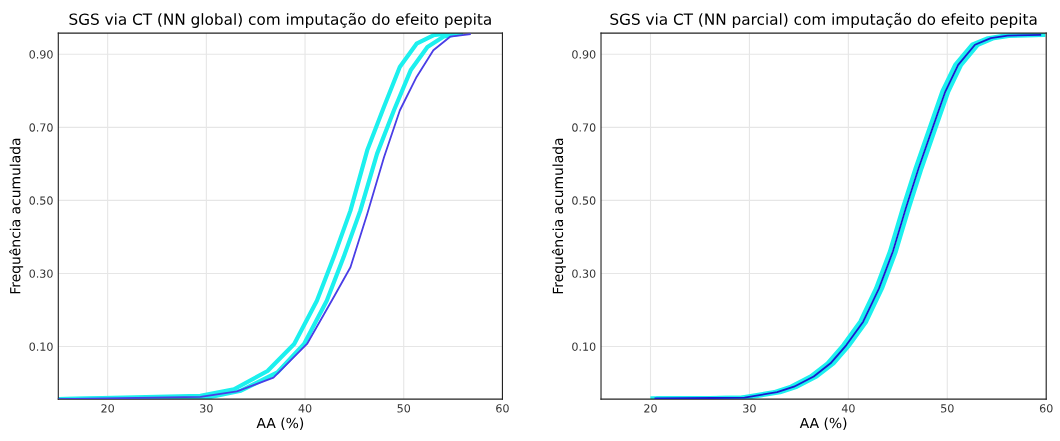  Describe the element at coordinates (280, 20) in the screenshot. I see `chart-title: SGS via CT (NN global) com imputação do efeito pepita` at that location.